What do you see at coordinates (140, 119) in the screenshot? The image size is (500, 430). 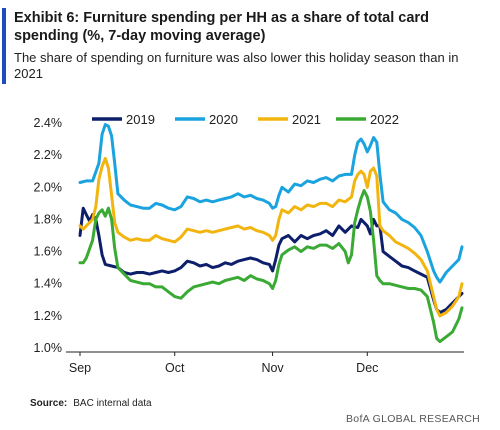 I see `legend-label: 2019` at bounding box center [140, 119].